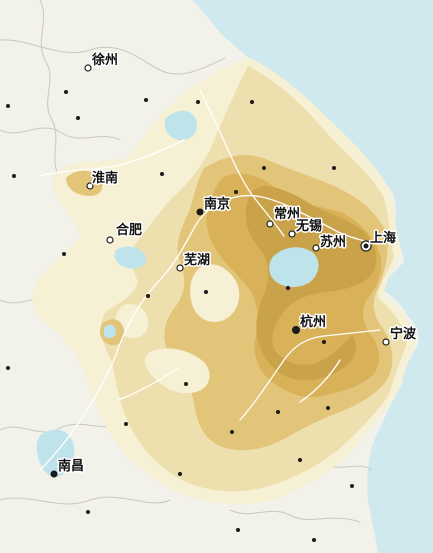  I want to click on hangzhou-marker, so click(296, 330).